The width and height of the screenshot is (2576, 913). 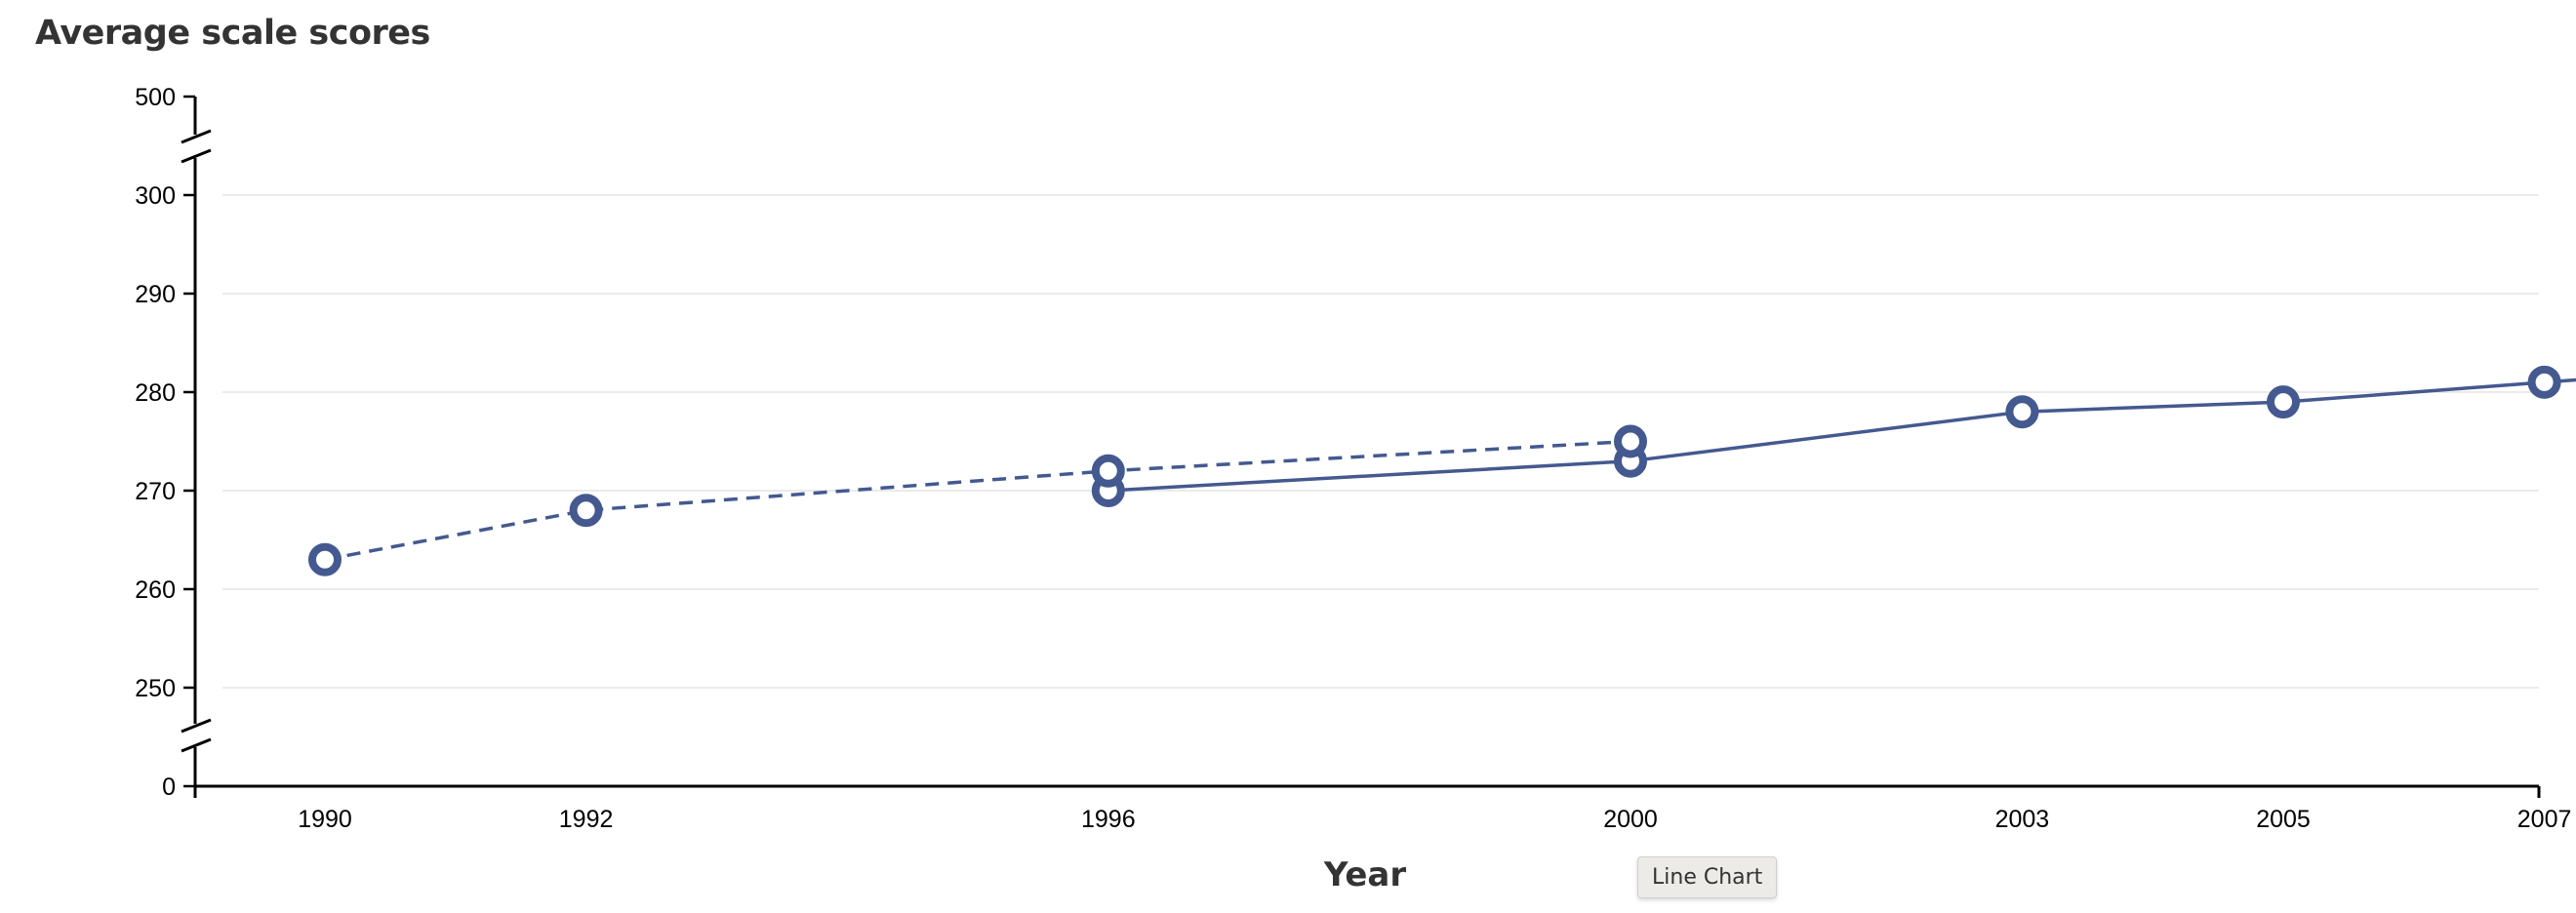 What do you see at coordinates (977, 500) in the screenshot?
I see `series-line-dashed` at bounding box center [977, 500].